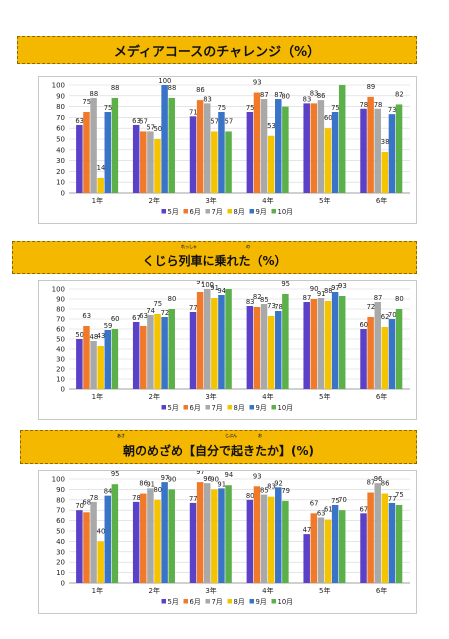 The image size is (449, 639). What do you see at coordinates (101, 531) in the screenshot?
I see `data-label: 40` at bounding box center [101, 531].